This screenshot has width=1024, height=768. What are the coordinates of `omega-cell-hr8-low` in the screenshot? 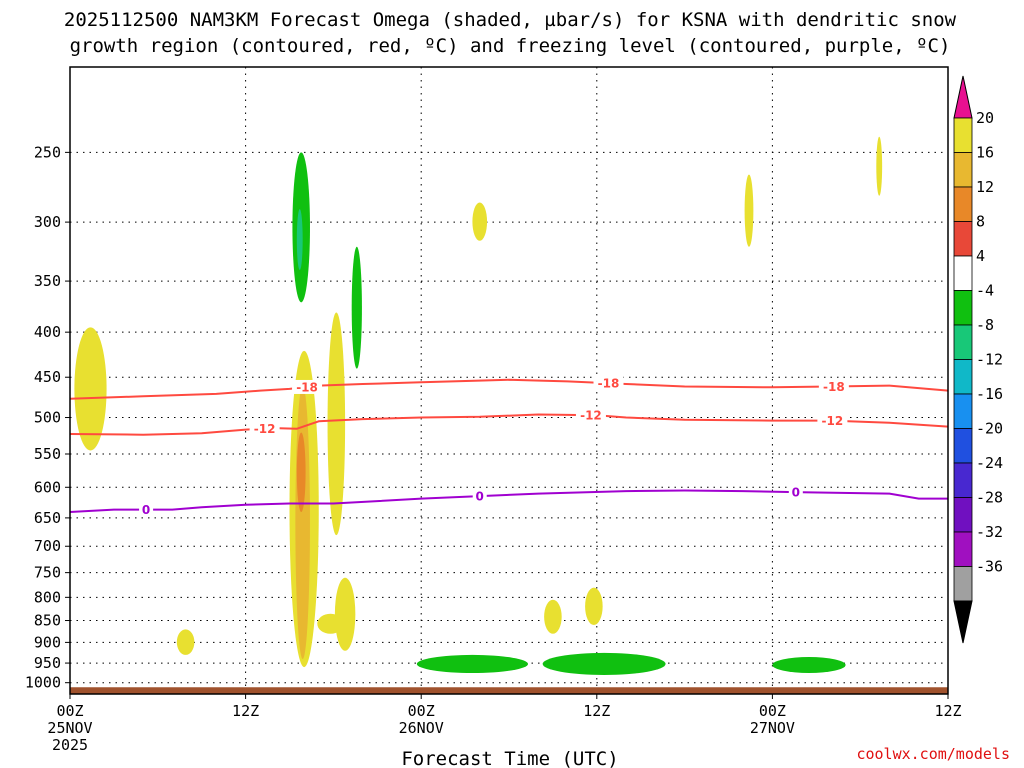 It's located at (185, 642).